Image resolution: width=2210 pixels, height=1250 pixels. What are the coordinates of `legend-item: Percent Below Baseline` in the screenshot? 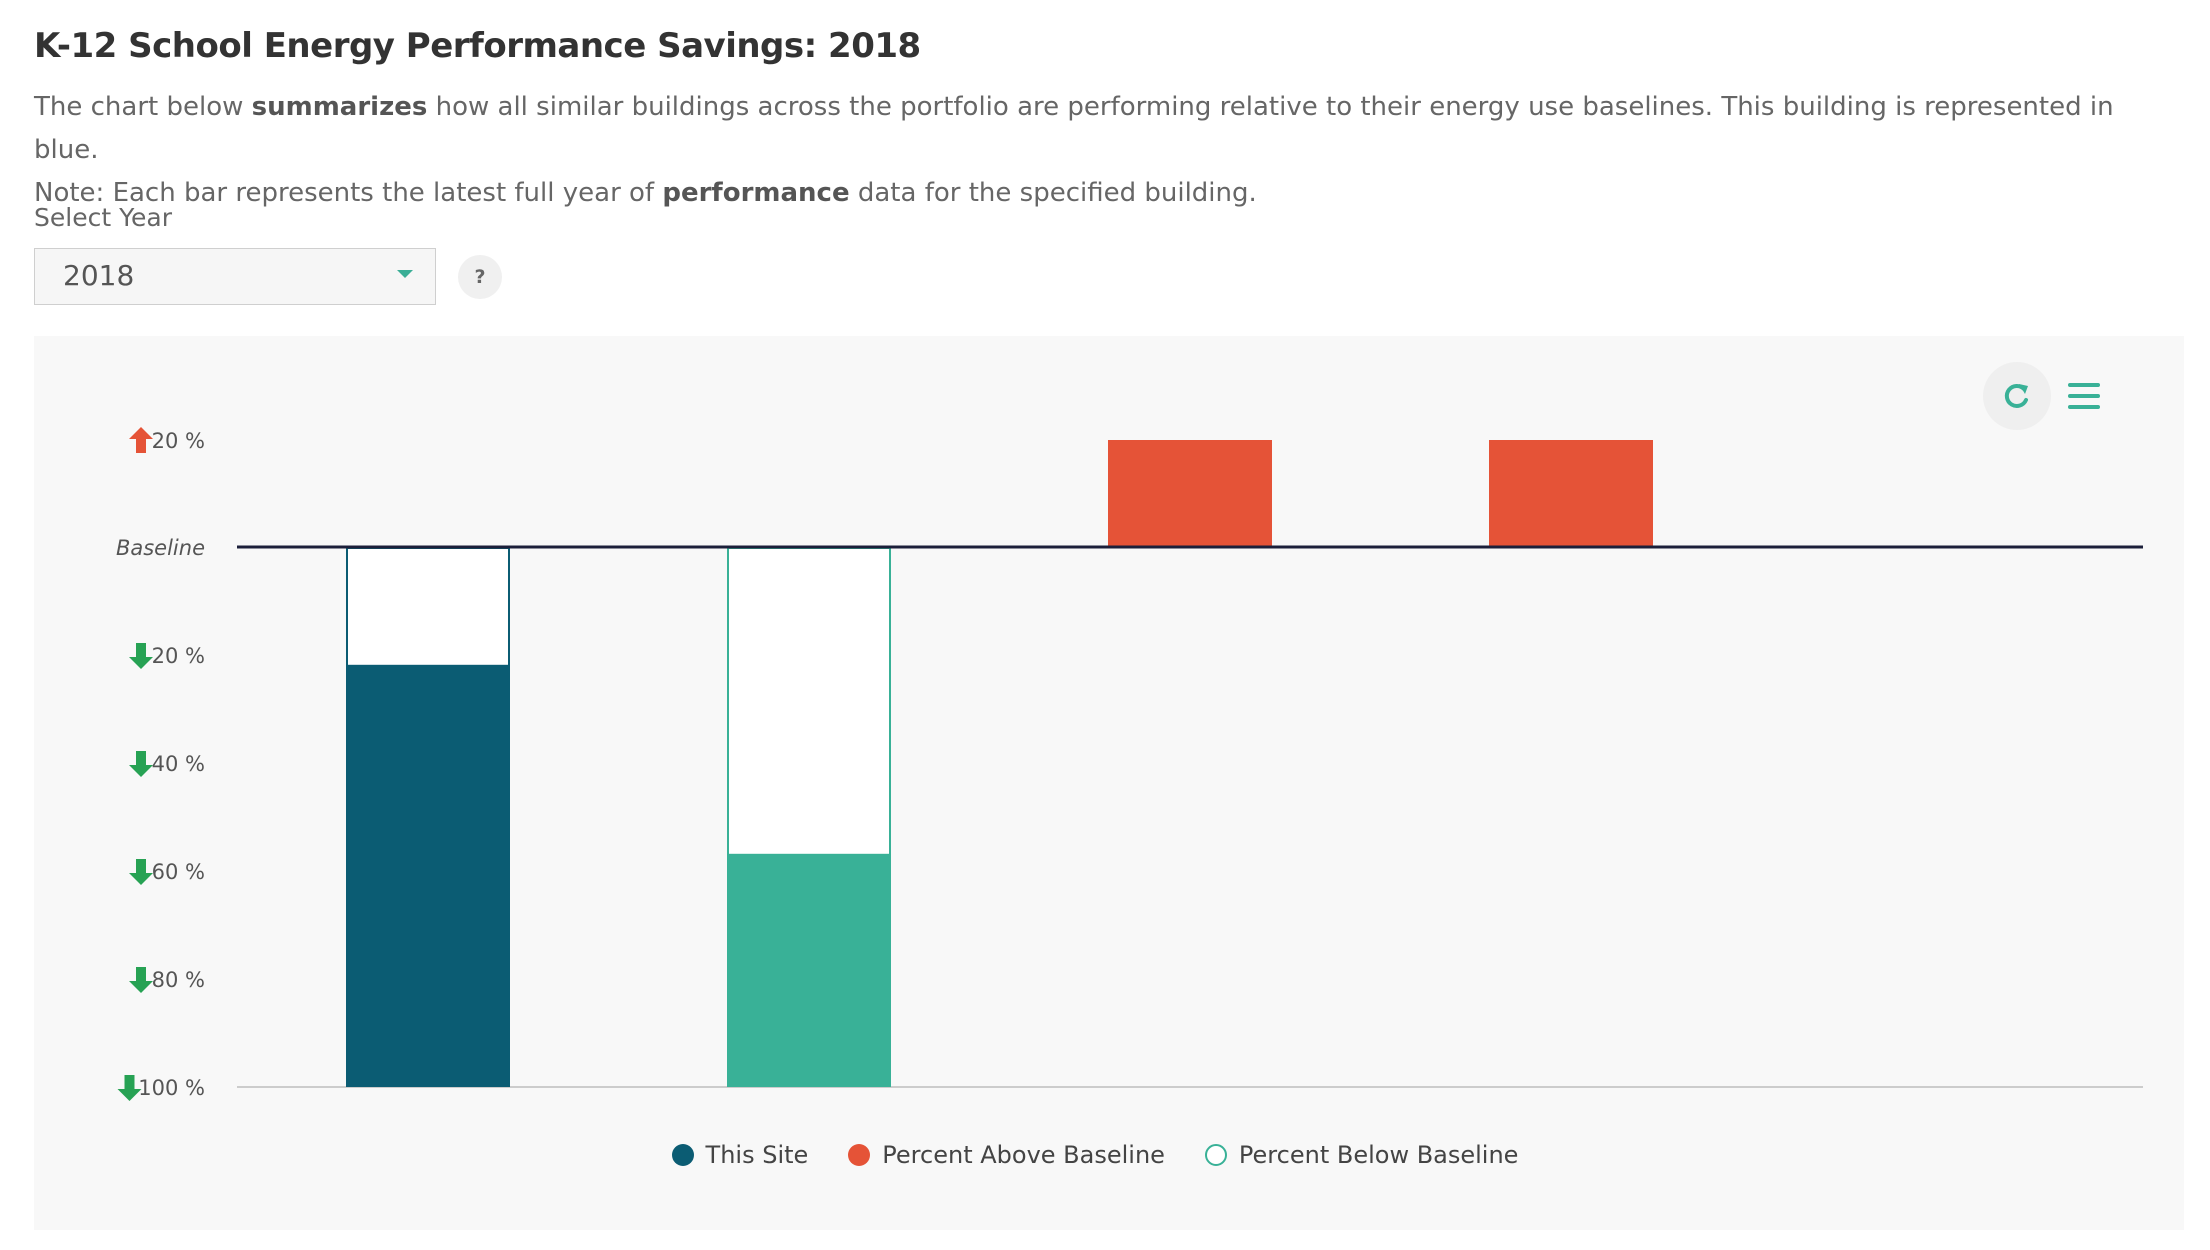 It's located at (1361, 1155).